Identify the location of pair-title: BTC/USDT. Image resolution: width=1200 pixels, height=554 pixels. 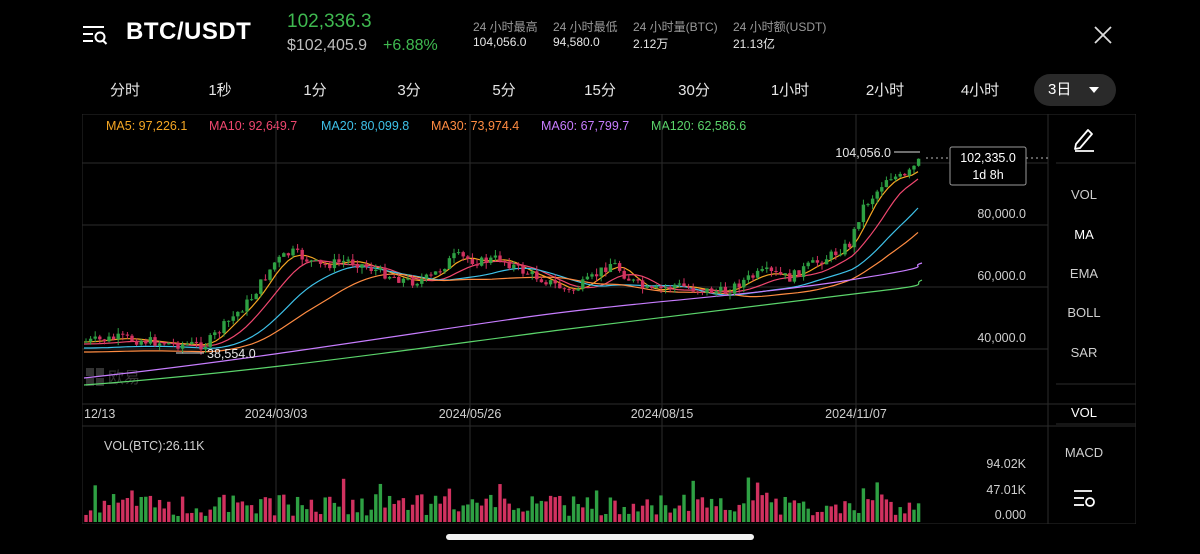
(189, 31).